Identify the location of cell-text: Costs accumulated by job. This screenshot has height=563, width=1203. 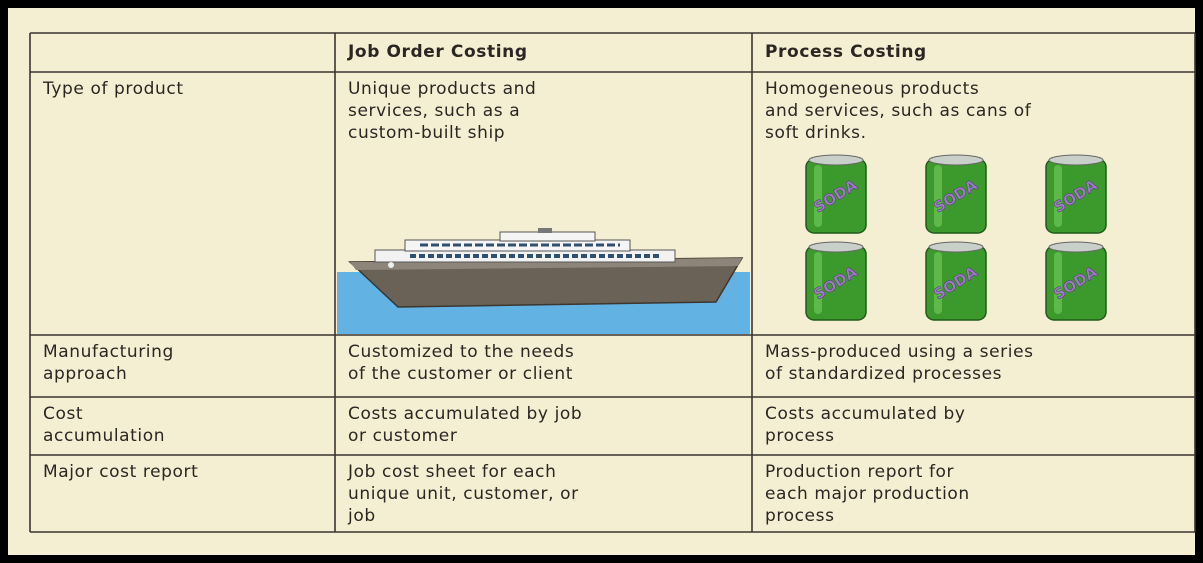
(465, 414).